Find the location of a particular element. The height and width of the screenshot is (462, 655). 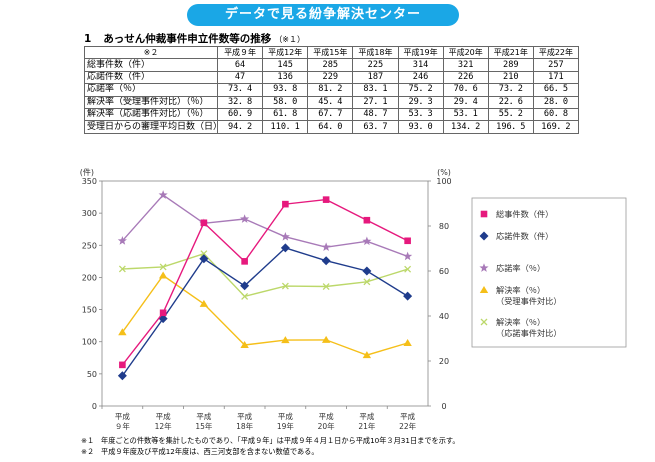

legend-label: （応諾事件対比） is located at coordinates (529, 333).